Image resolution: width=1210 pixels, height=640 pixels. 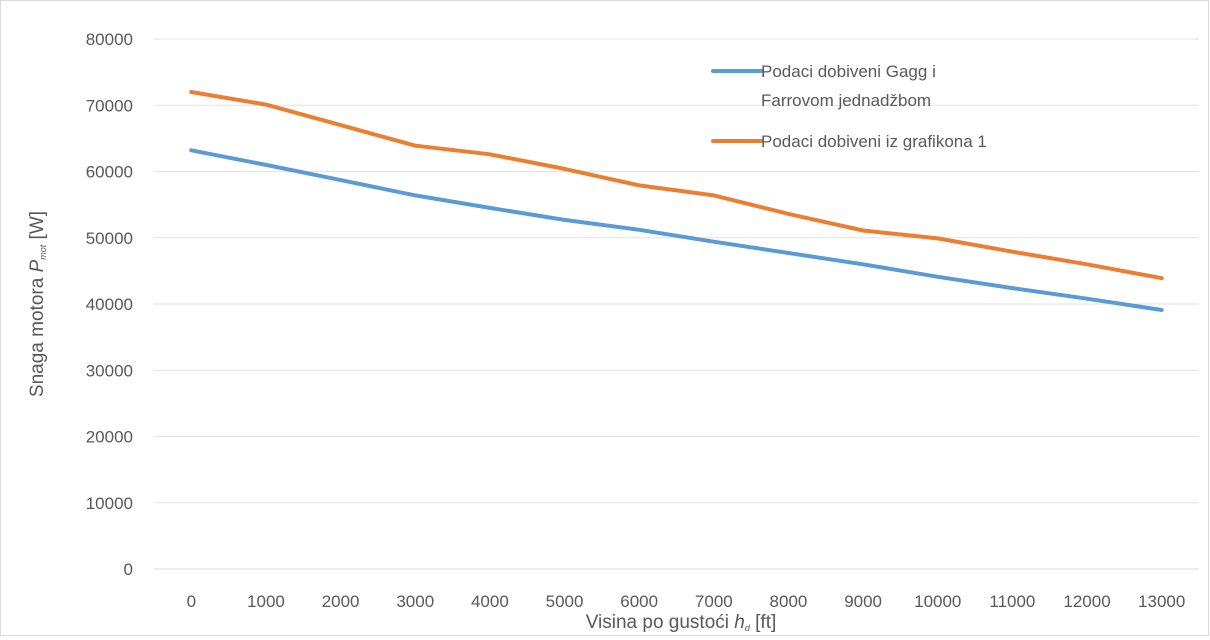 I want to click on x-tick-label: 7000, so click(x=714, y=601).